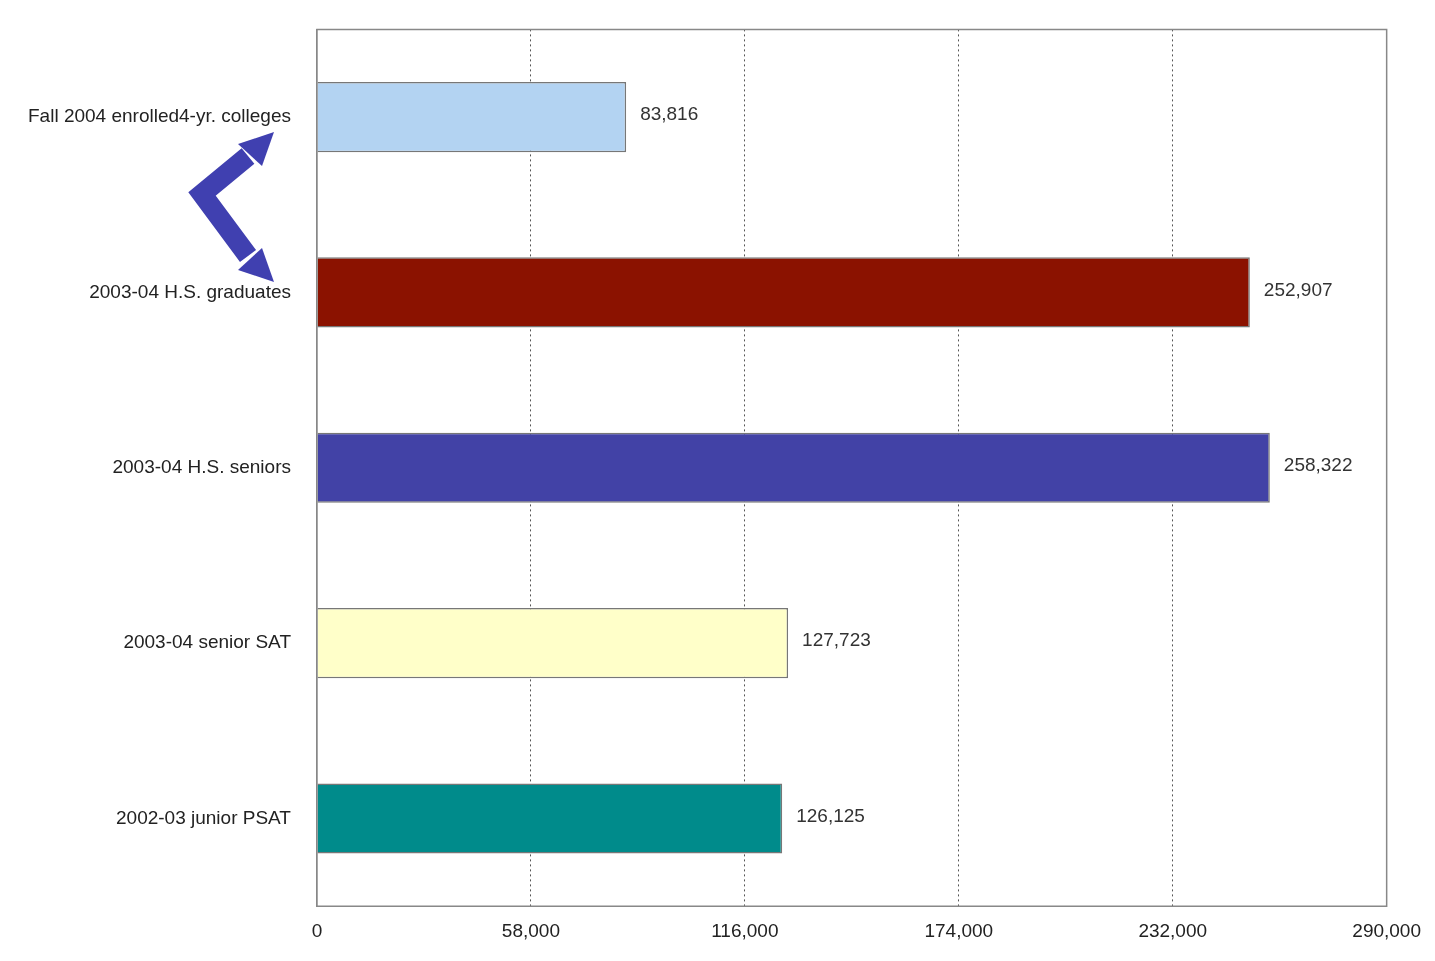 Image resolution: width=1435 pixels, height=961 pixels. Describe the element at coordinates (669, 114) in the screenshot. I see `data-label: 83,816` at that location.